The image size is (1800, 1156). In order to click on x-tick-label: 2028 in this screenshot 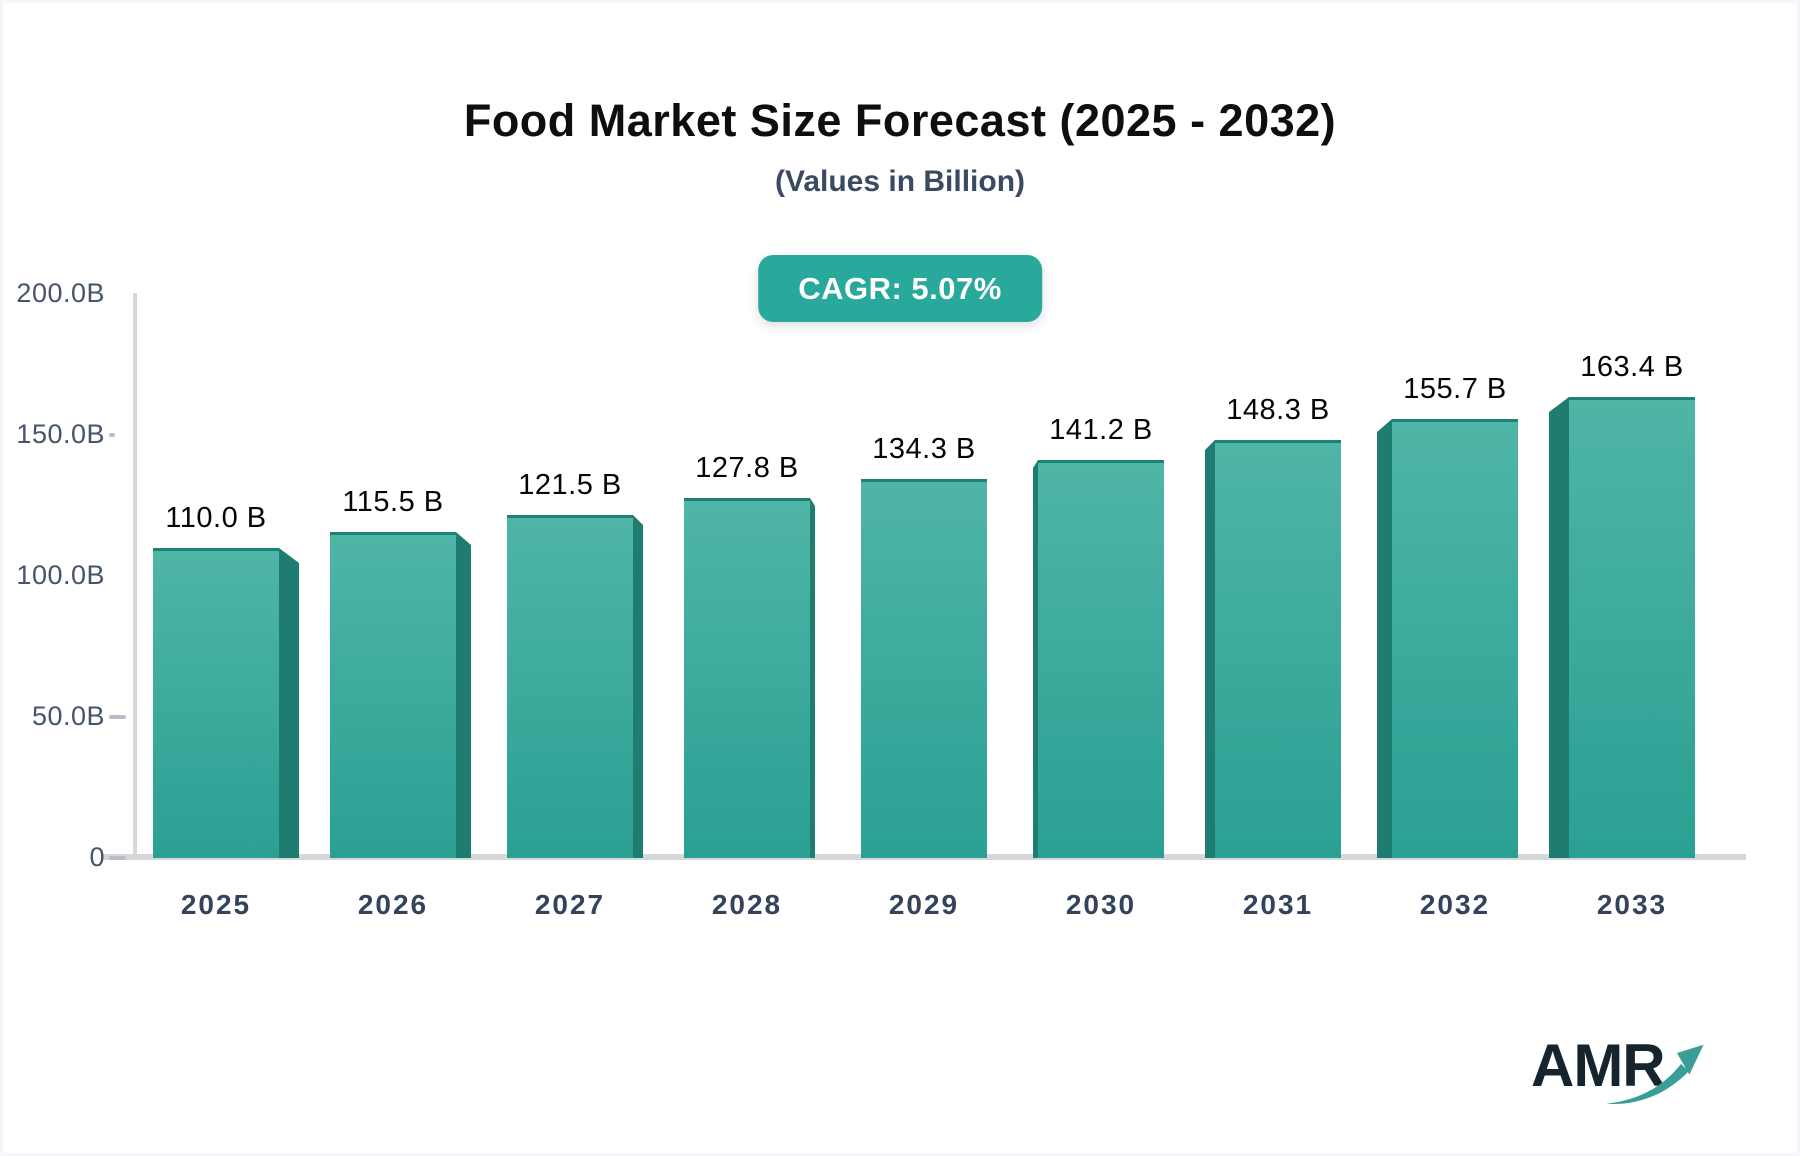, I will do `click(747, 904)`.